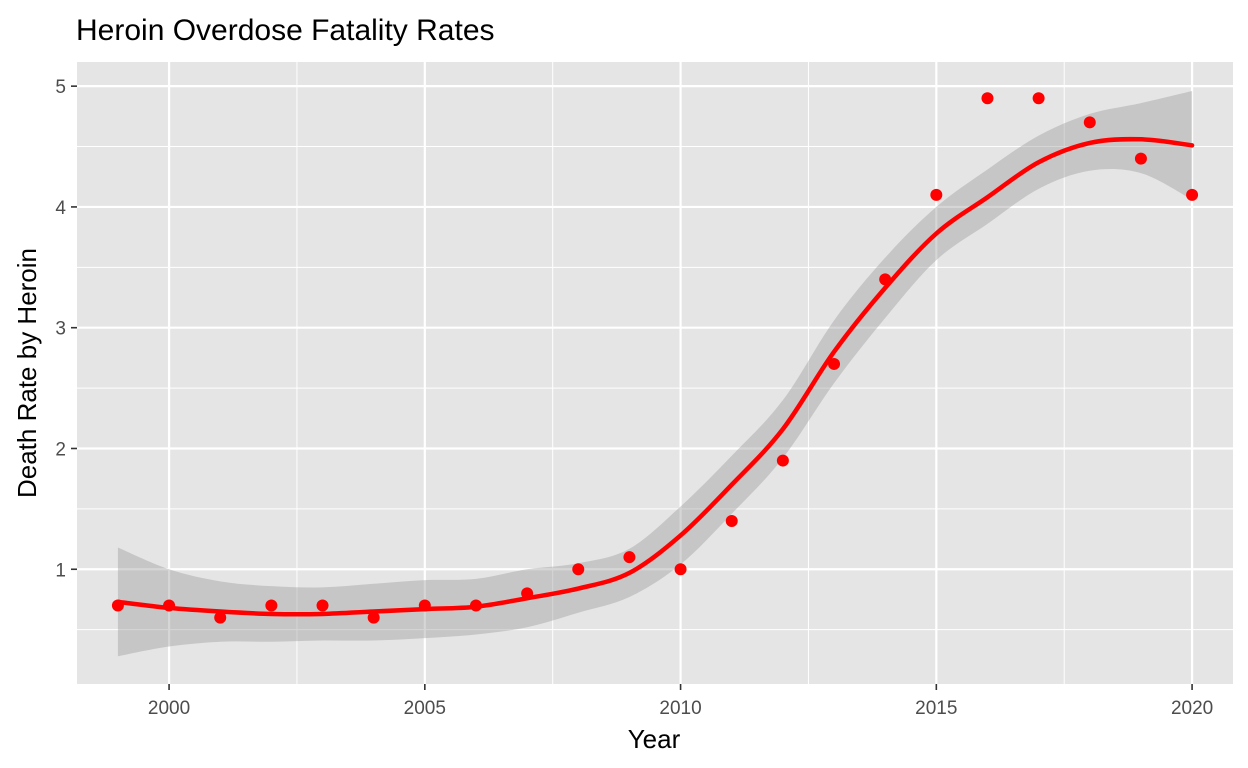 The height and width of the screenshot is (768, 1248). I want to click on x-tick-label: 2000, so click(169, 708).